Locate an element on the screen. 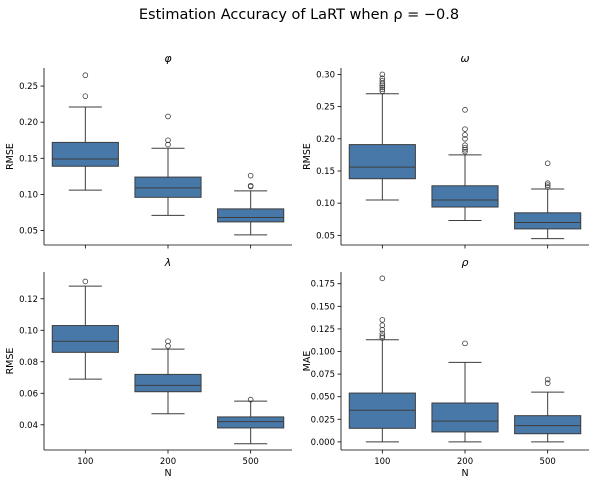 Image resolution: width=598 pixels, height=498 pixels. y-tick-label: 0.30 is located at coordinates (325, 75).